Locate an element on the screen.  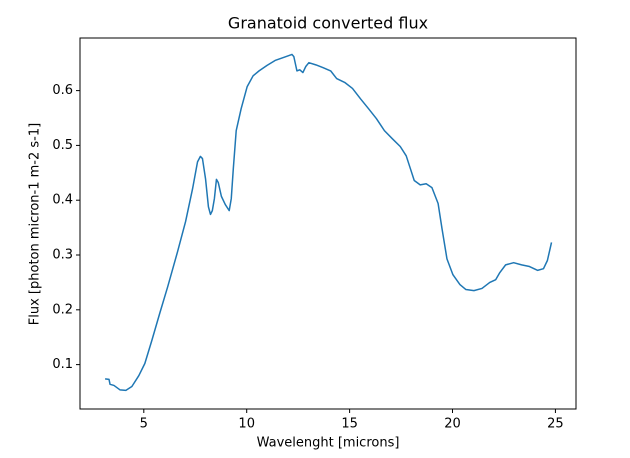
y-tick-label: 0.4 is located at coordinates (62, 200).